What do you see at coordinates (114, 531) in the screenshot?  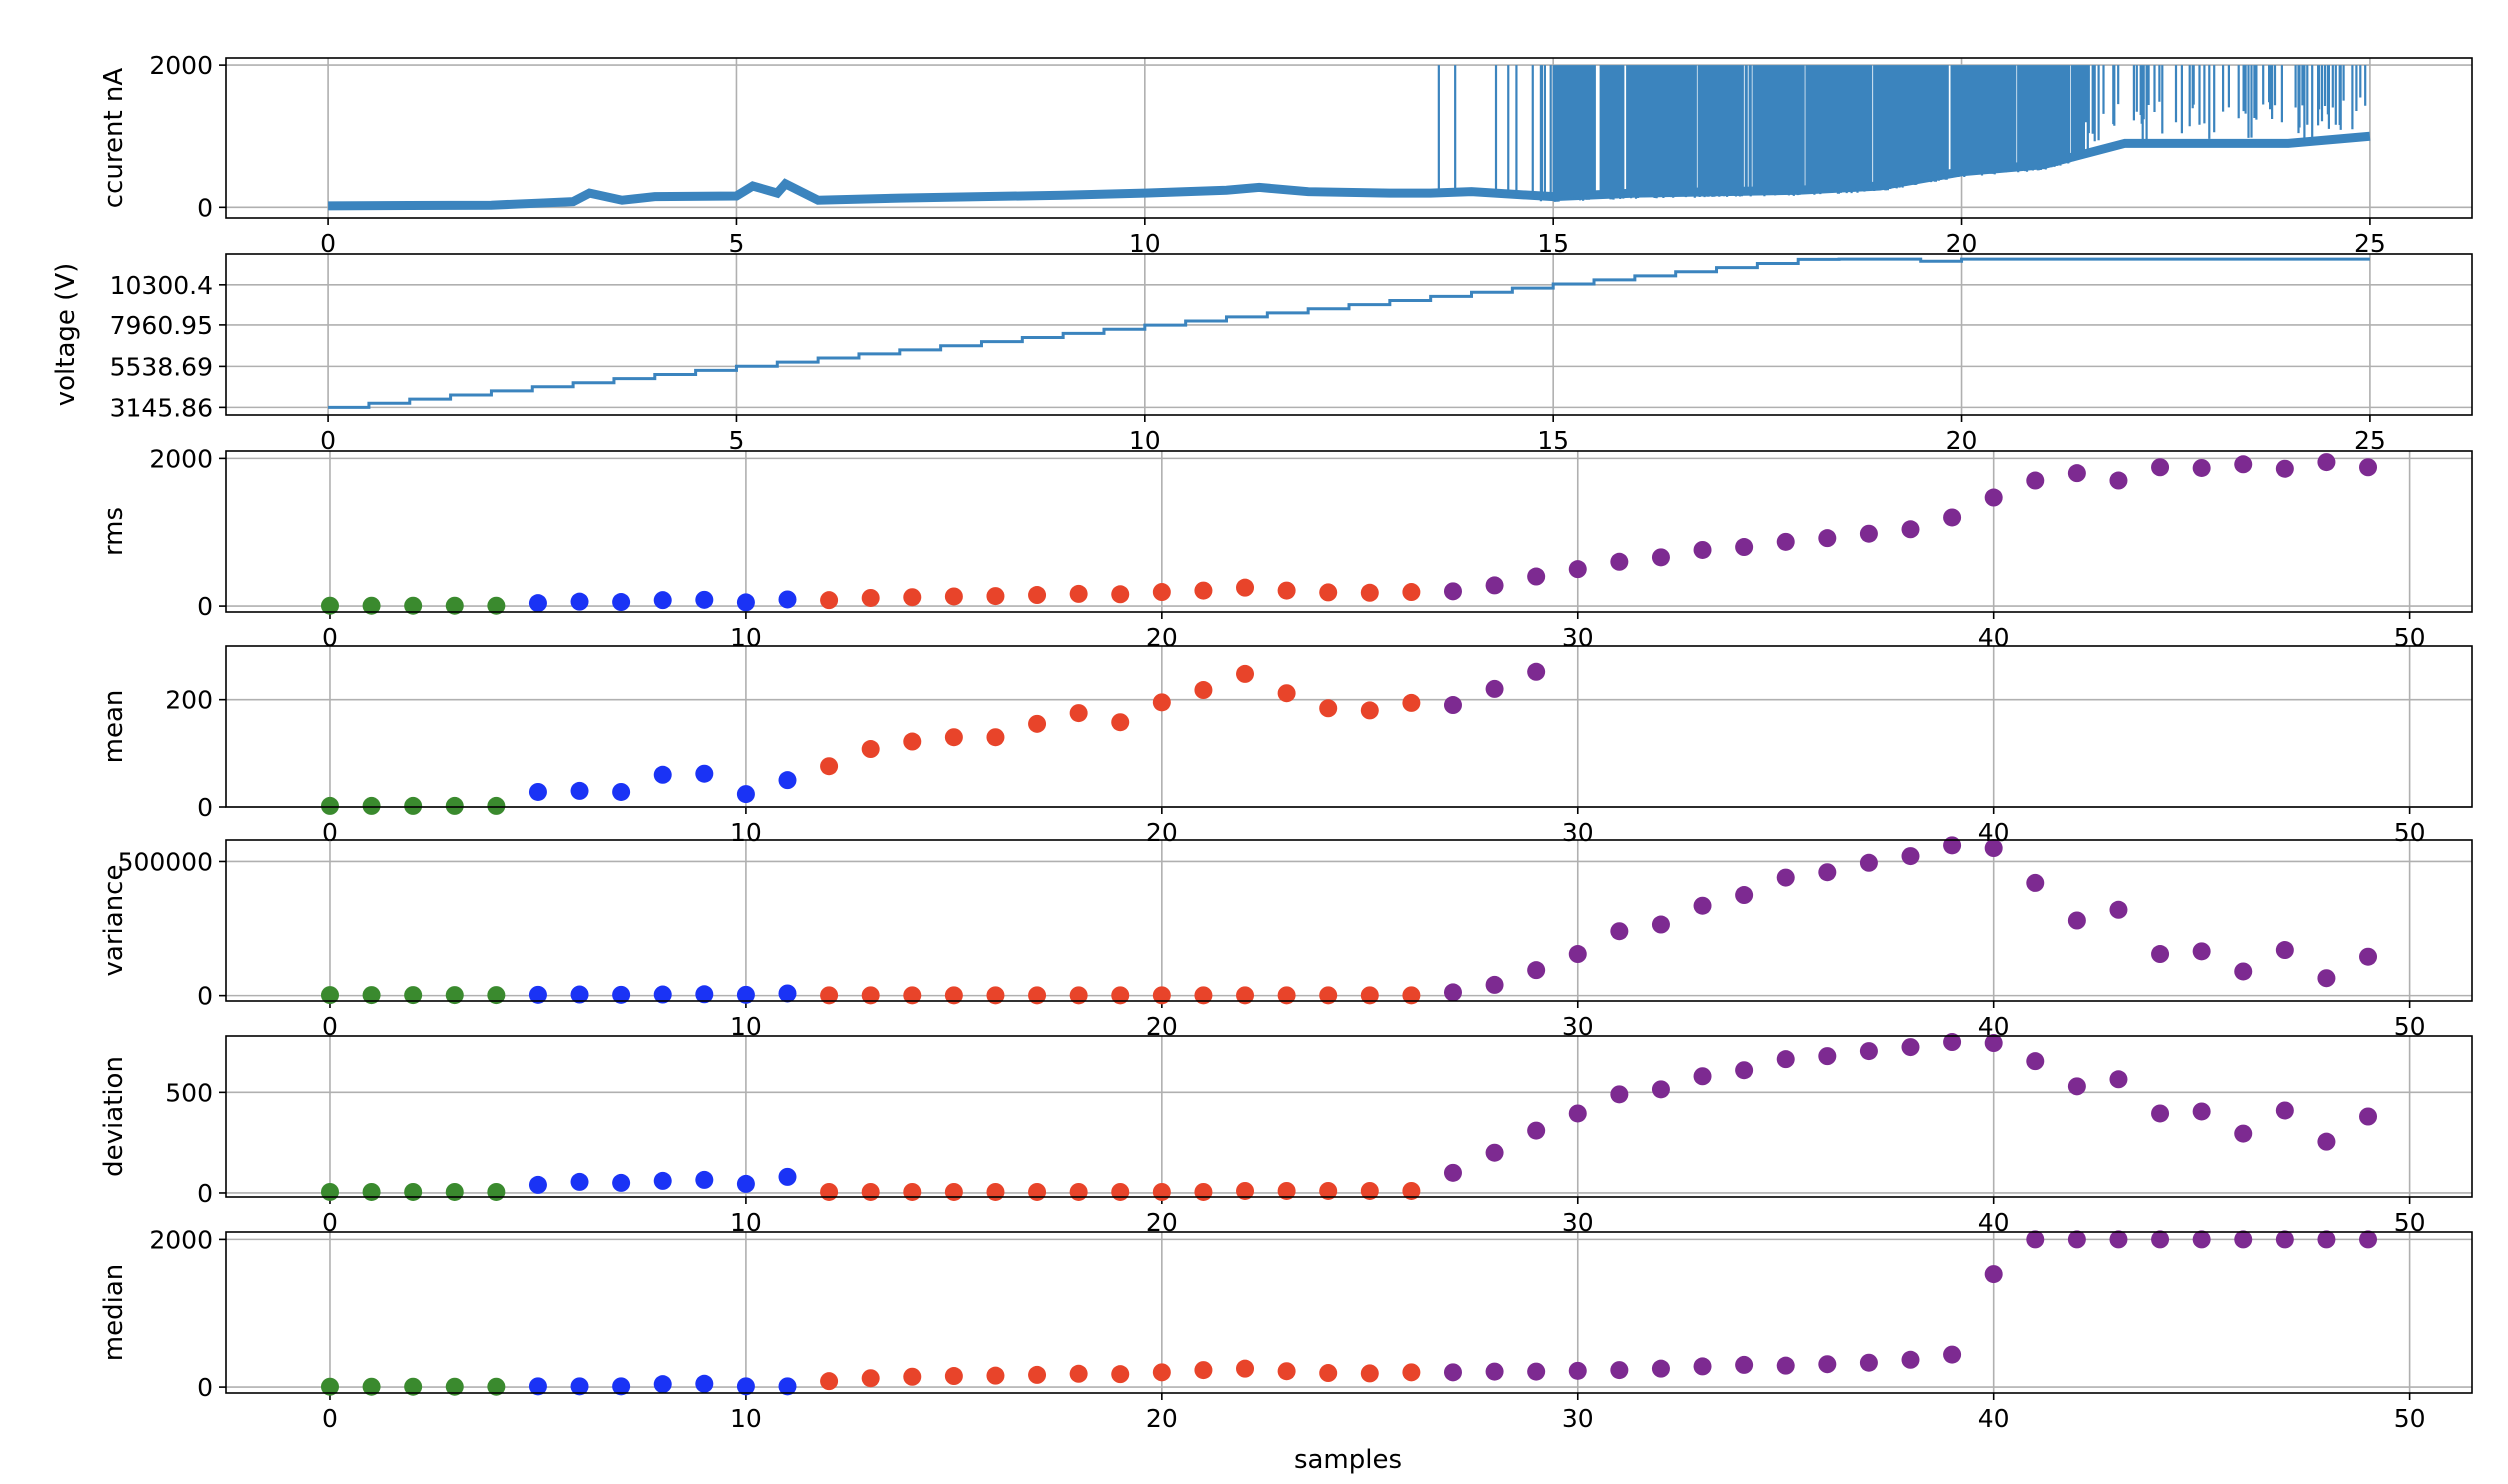 I see `y-axis-label: rms` at bounding box center [114, 531].